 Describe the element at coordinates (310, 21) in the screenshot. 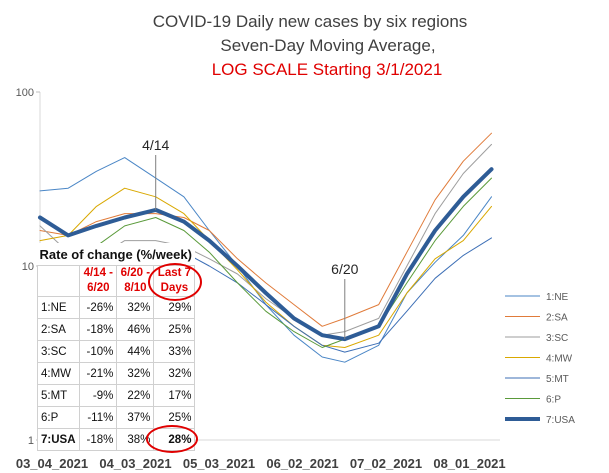

I see `title-line-1: COVID-19 Daily new cases by six regions` at that location.